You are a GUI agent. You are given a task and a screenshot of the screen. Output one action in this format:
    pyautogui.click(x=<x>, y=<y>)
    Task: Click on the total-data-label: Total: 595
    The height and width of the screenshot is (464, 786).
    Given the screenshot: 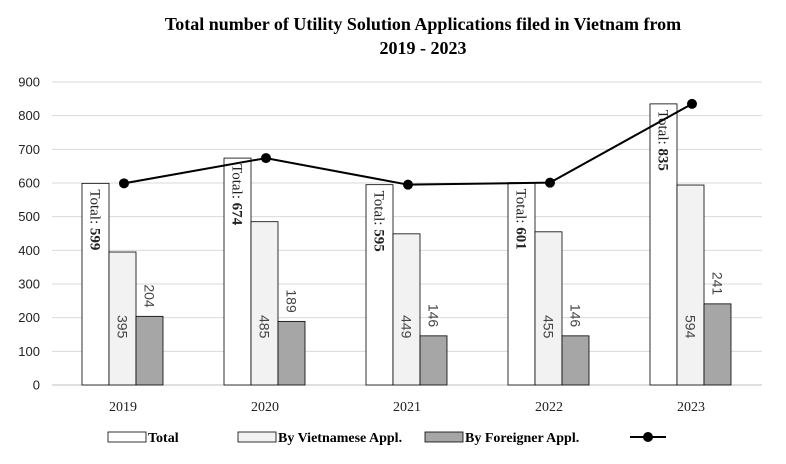 What is the action you would take?
    pyautogui.click(x=379, y=221)
    